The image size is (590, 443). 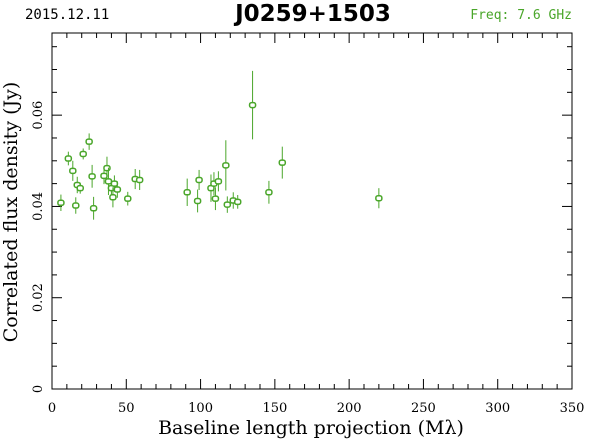 I want to click on x-tick-label: 50, so click(x=126, y=408).